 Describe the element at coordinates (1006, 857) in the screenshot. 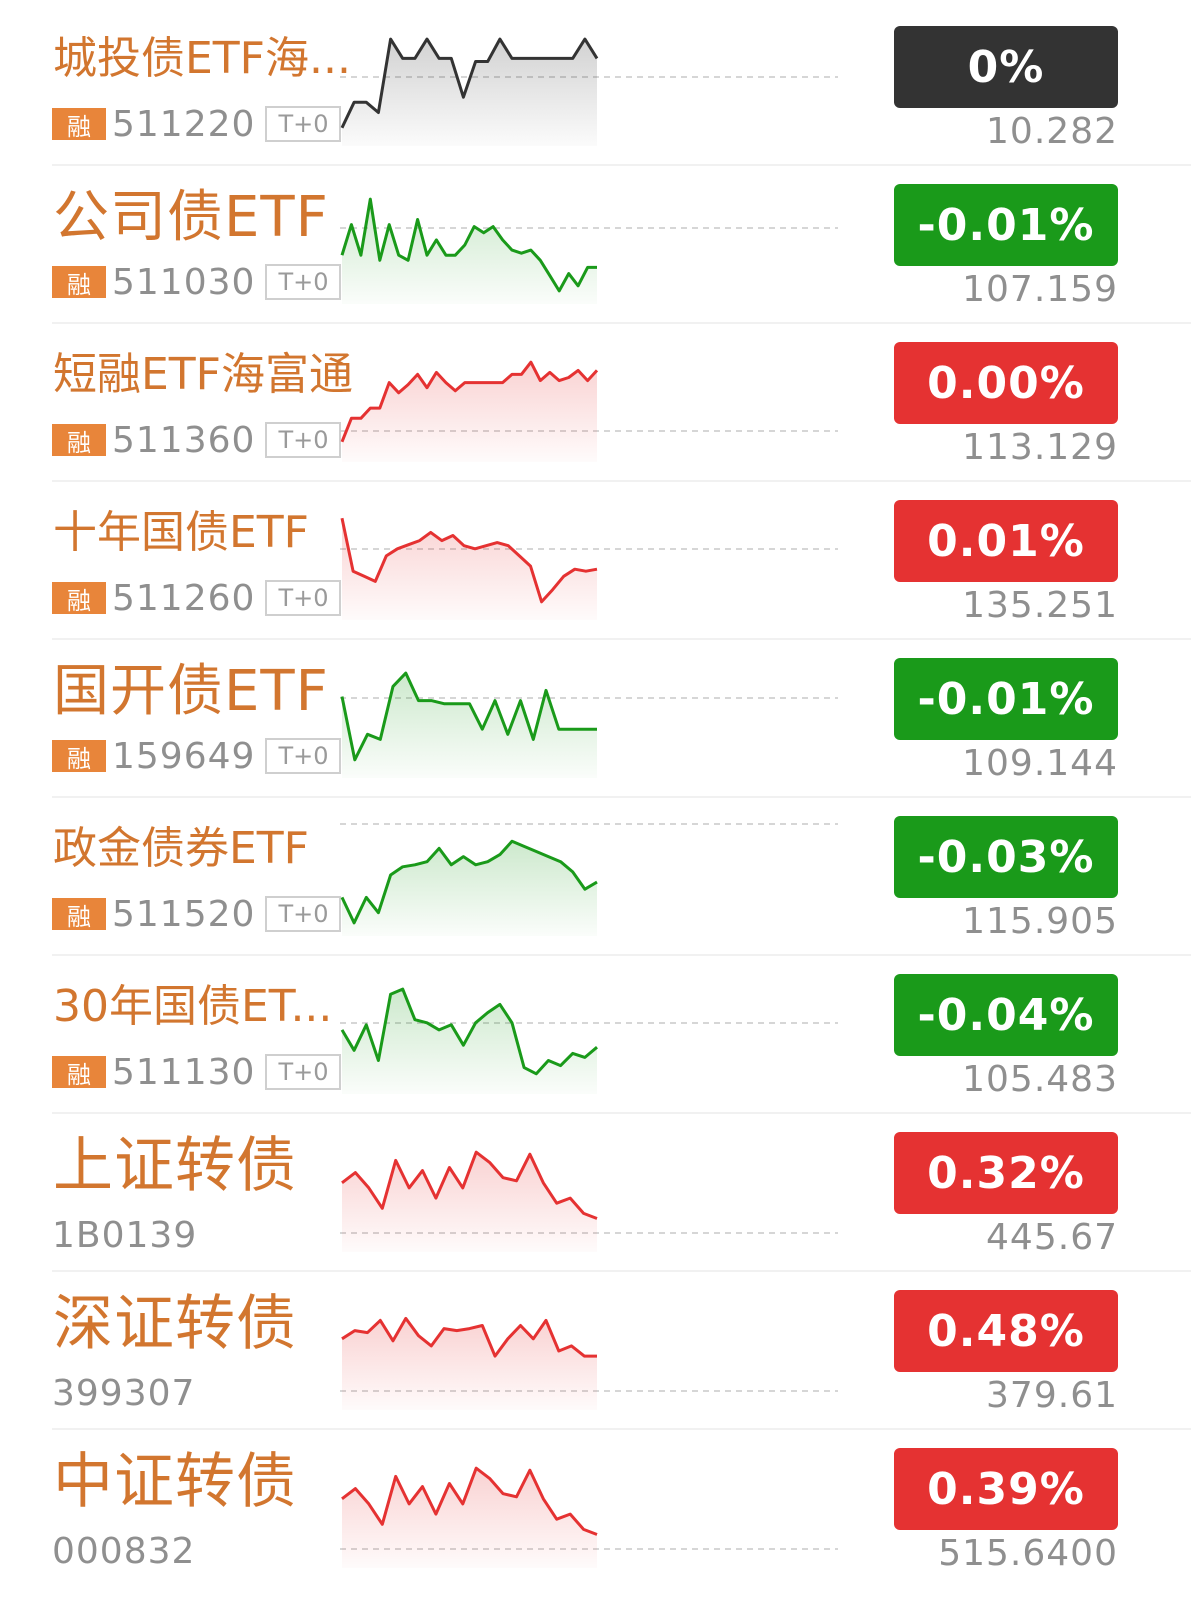

I see `change-badge: -0.03%` at that location.